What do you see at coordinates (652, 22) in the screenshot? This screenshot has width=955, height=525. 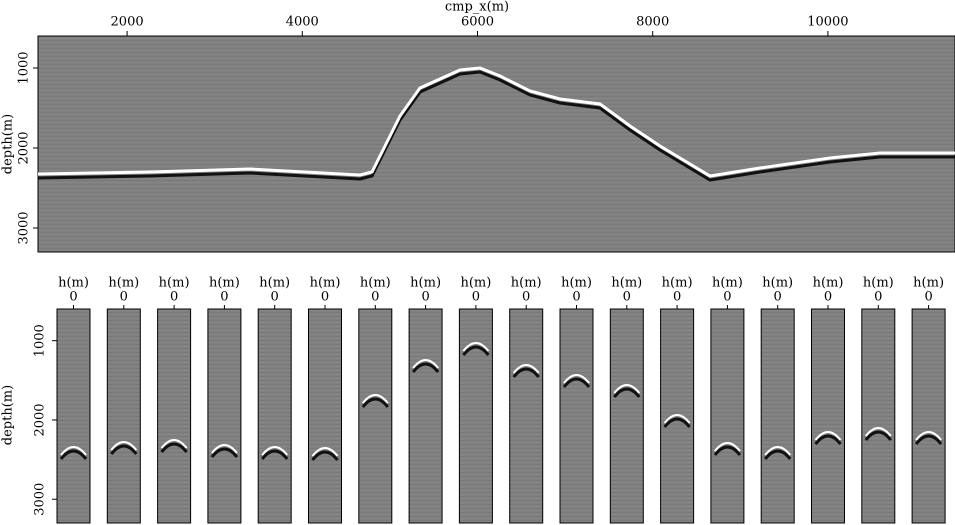 I see `x-tick-label: 8000` at bounding box center [652, 22].